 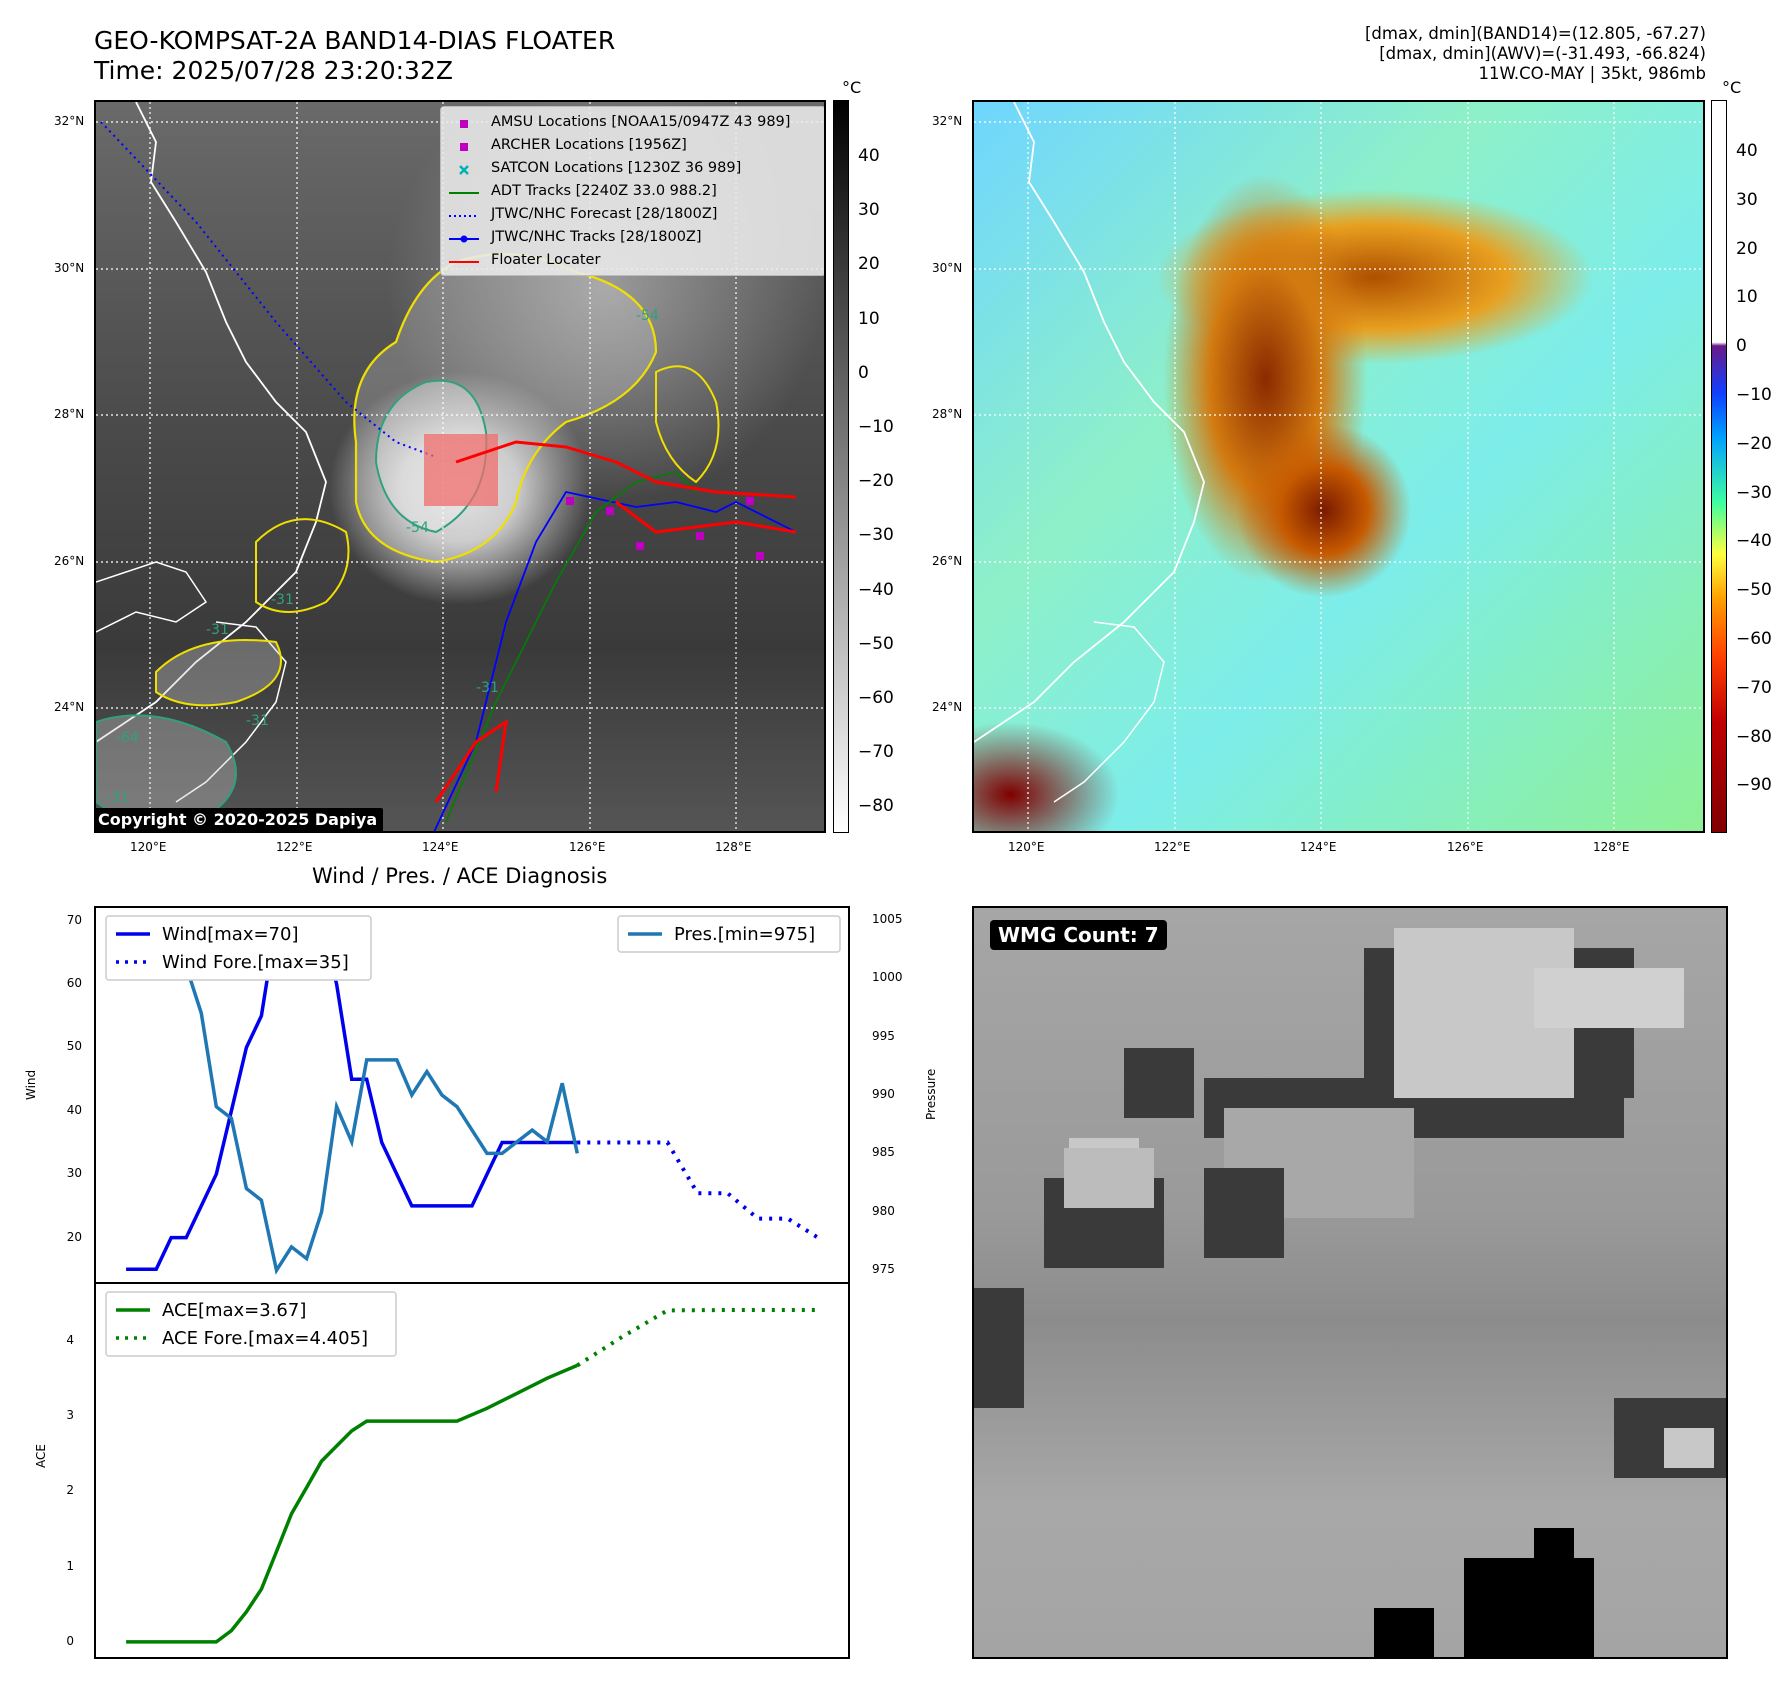 What do you see at coordinates (127, 738) in the screenshot?
I see `contour-label: -64` at bounding box center [127, 738].